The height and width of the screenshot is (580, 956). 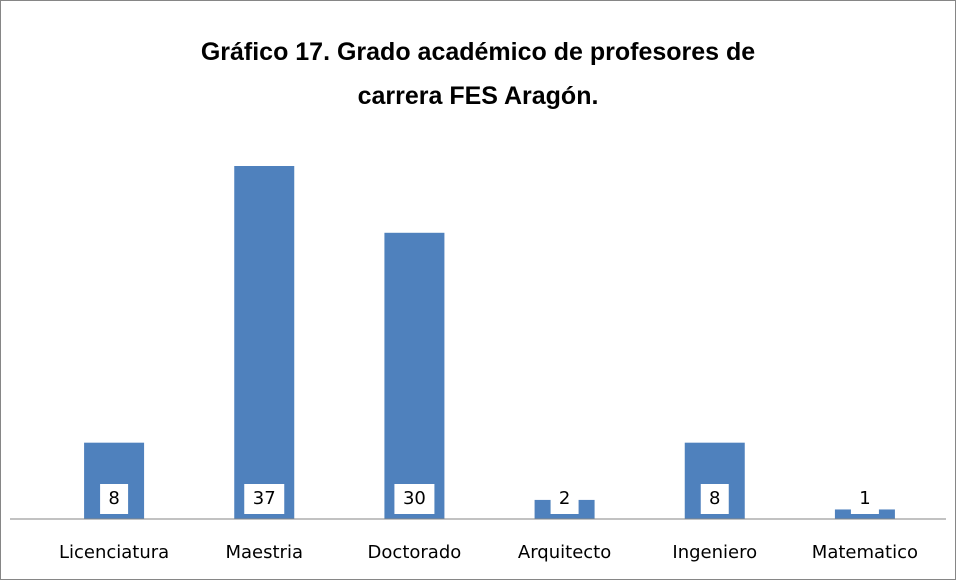 I want to click on x-tick-label: Matematico, so click(x=865, y=552).